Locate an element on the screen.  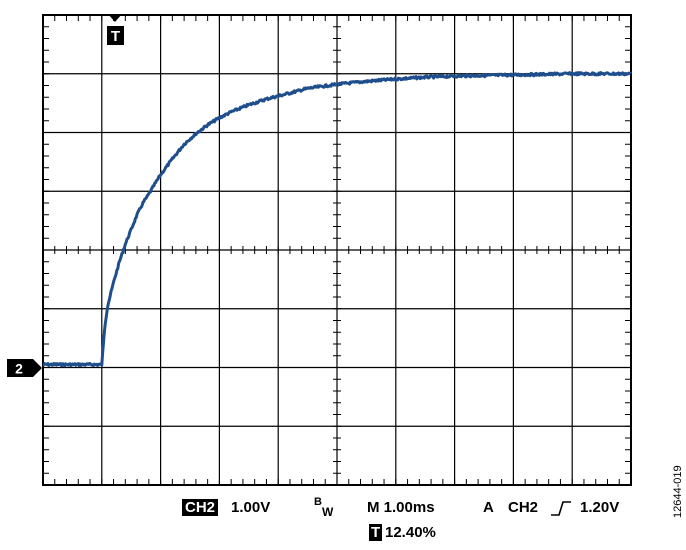
volts-per-div: 1.00V is located at coordinates (251, 507).